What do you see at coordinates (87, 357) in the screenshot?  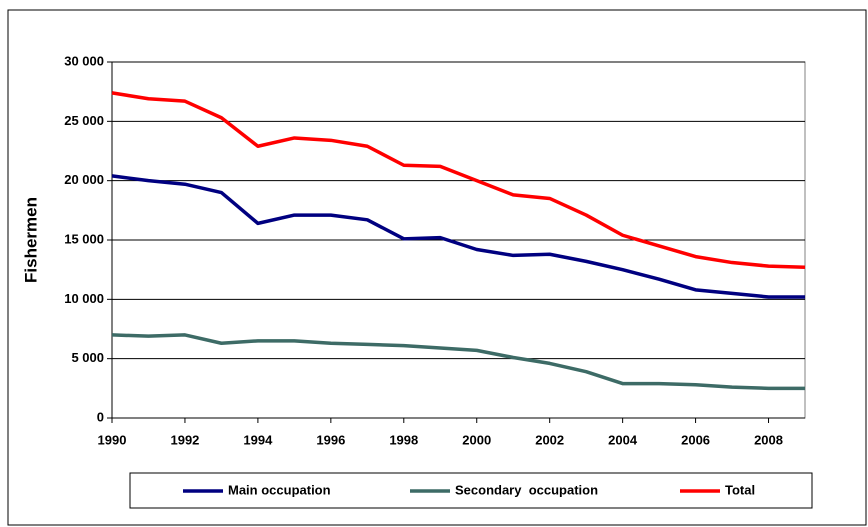 I see `y-tick-label: 5 000` at bounding box center [87, 357].